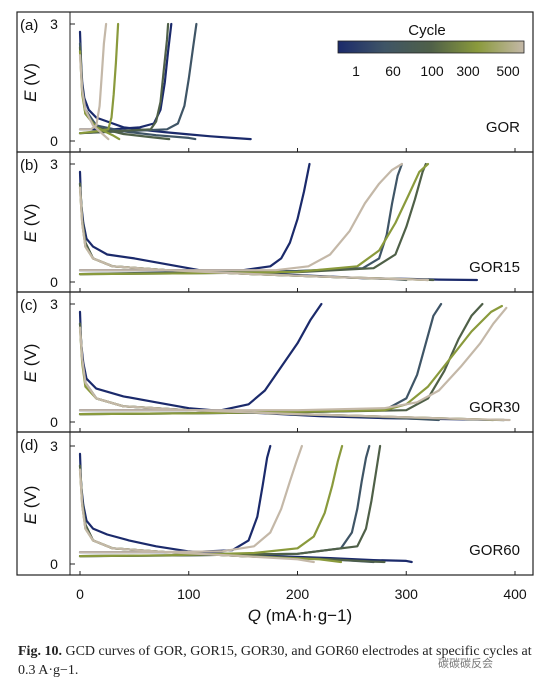 This screenshot has width=549, height=688. What do you see at coordinates (356, 71) in the screenshot?
I see `legend-label: 1` at bounding box center [356, 71].